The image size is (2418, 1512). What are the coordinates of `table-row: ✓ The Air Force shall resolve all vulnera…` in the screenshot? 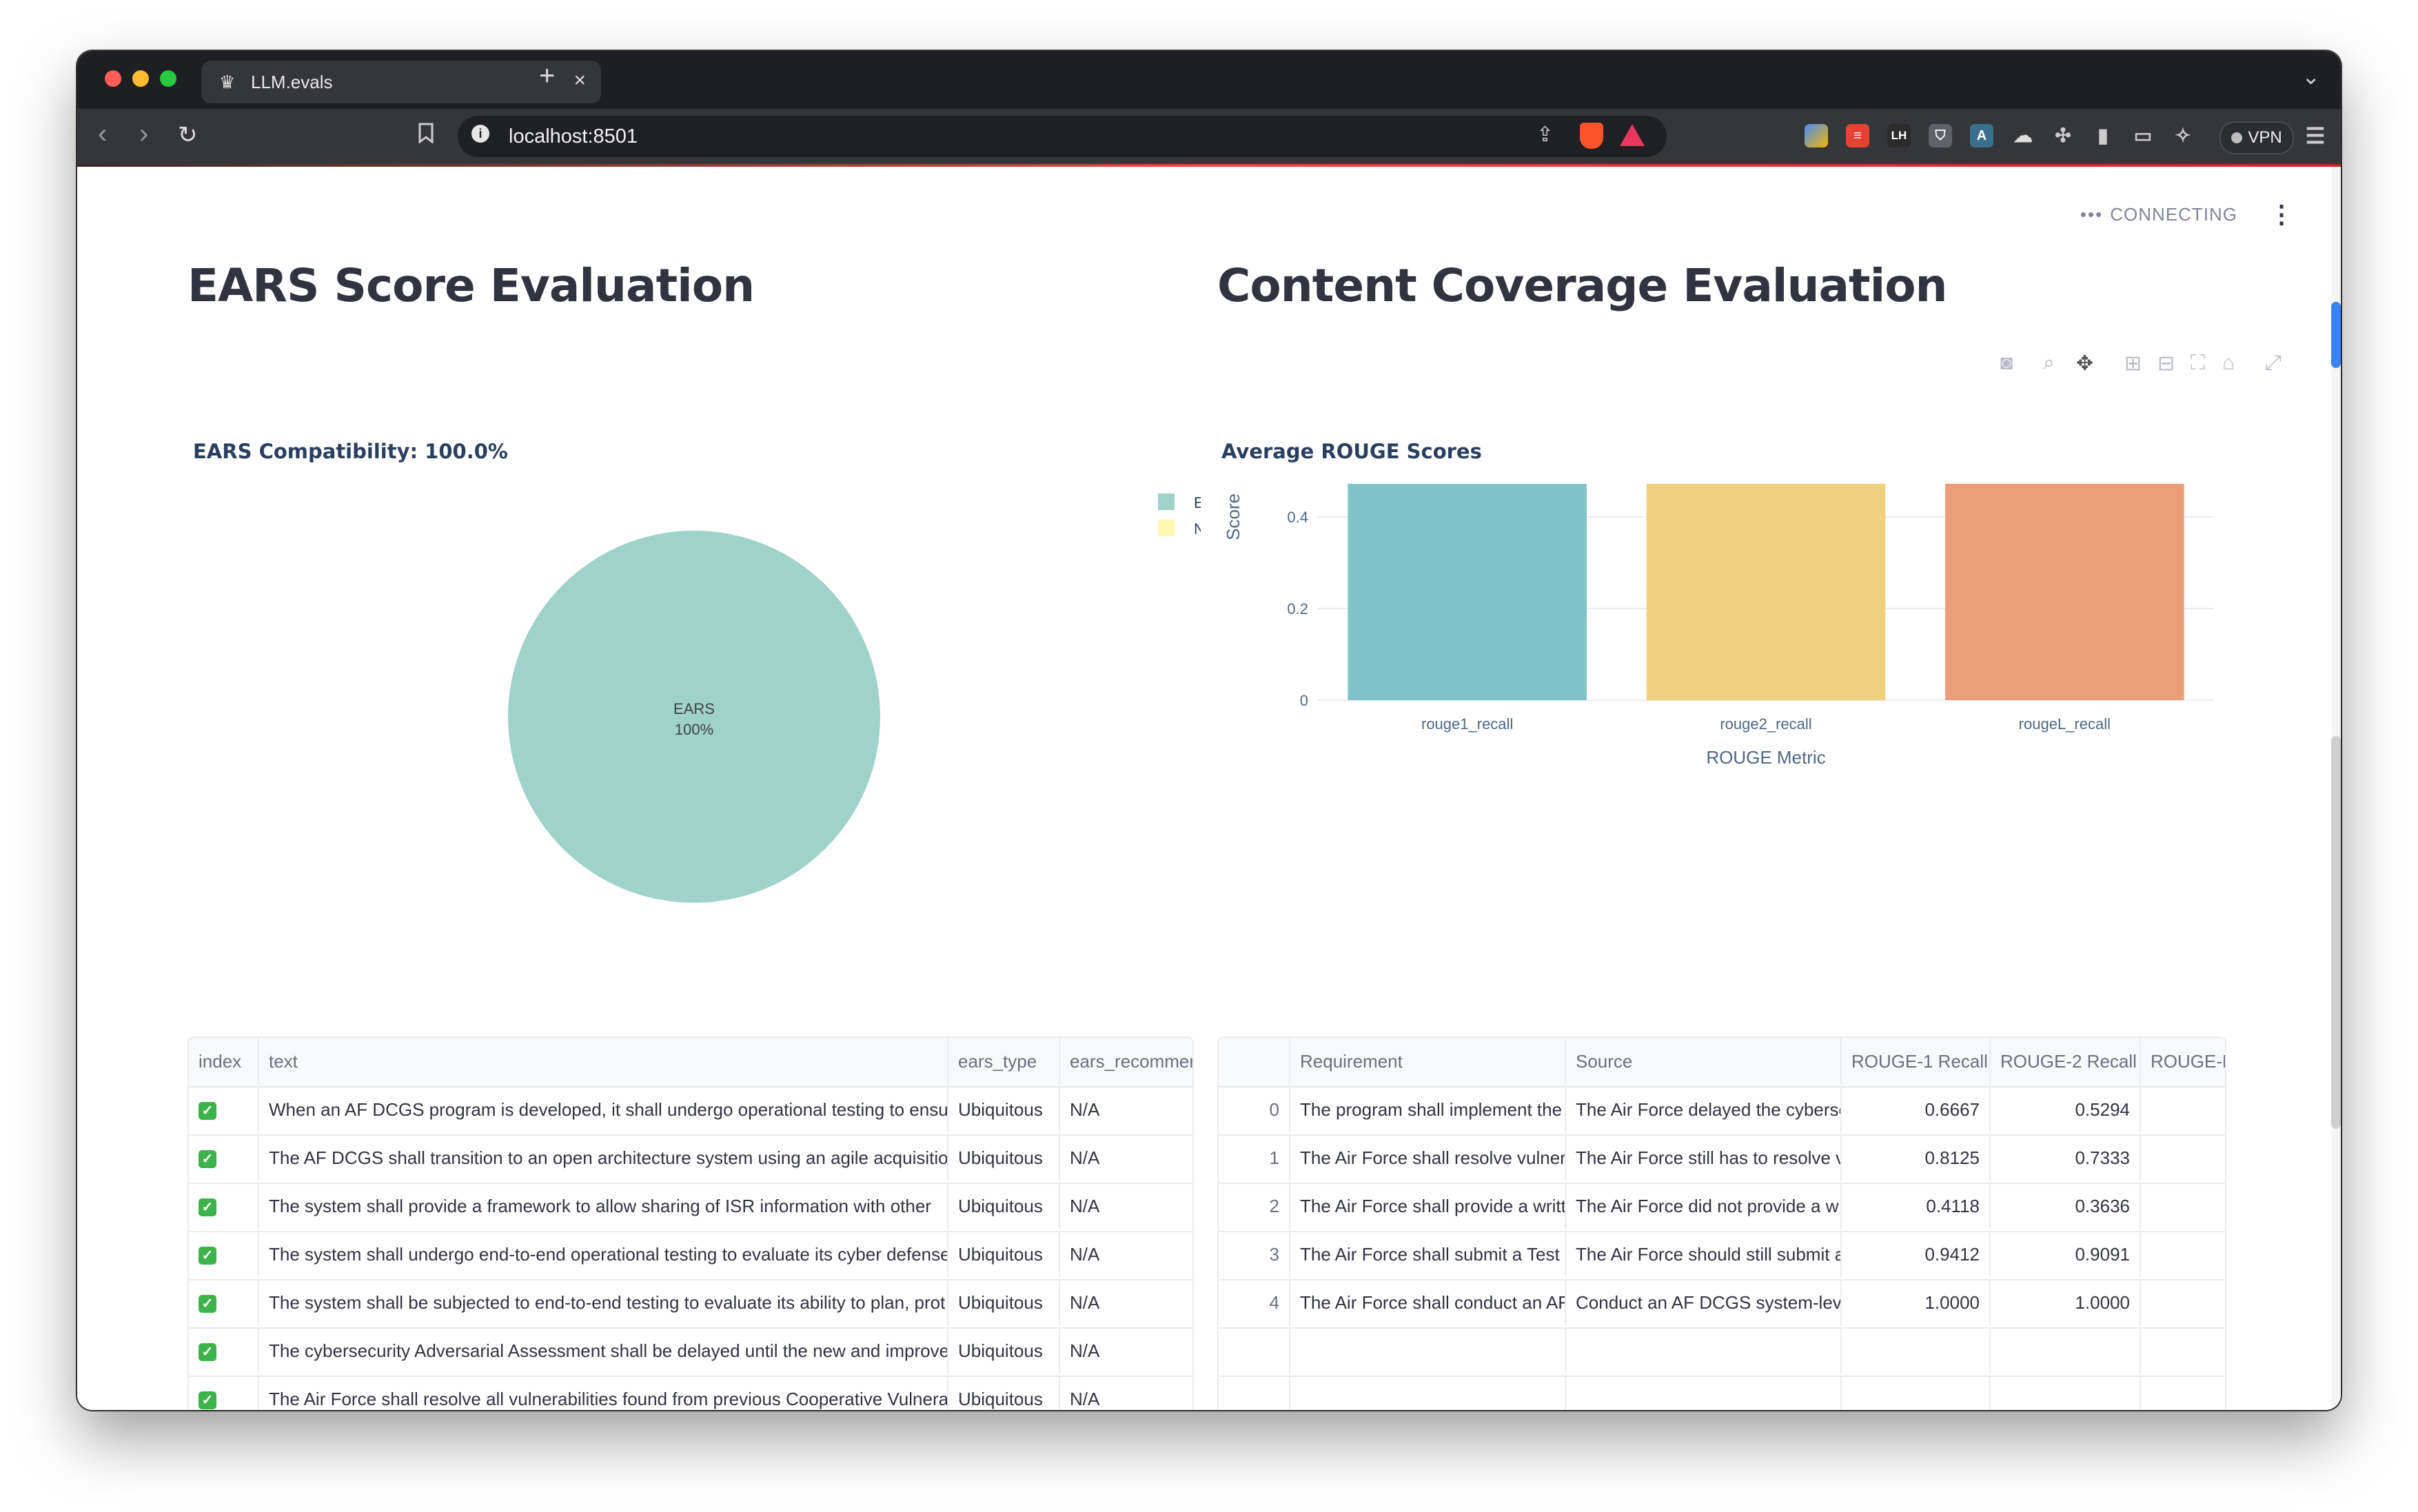 It's located at (690, 1393).